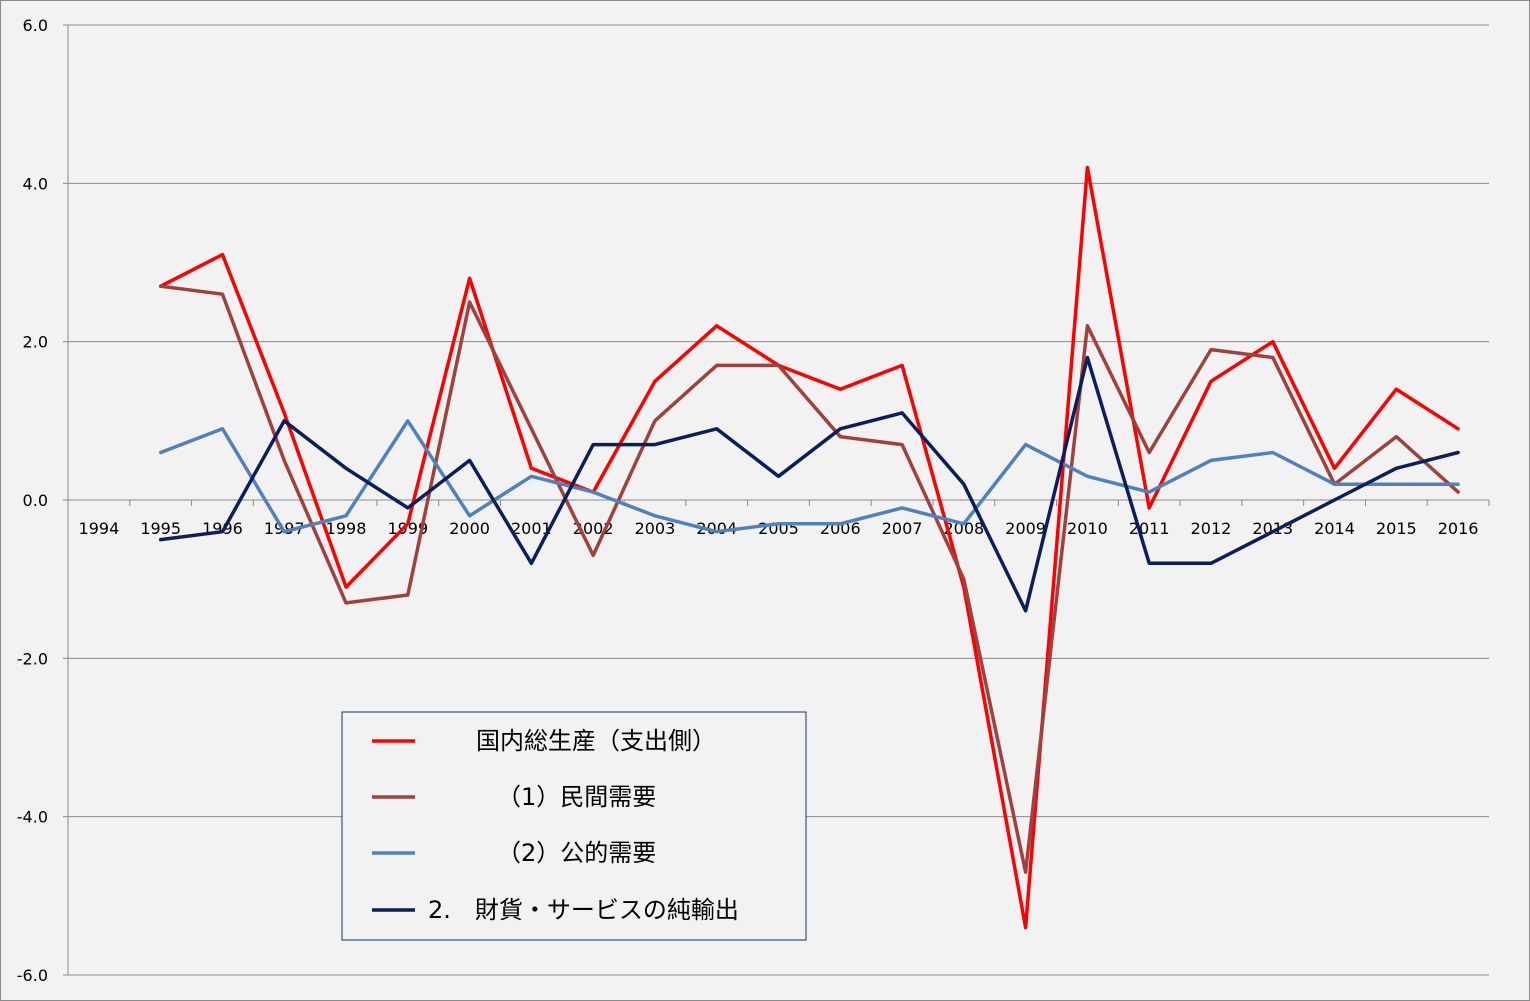  Describe the element at coordinates (1087, 528) in the screenshot. I see `x-tick-label: 2010` at that location.